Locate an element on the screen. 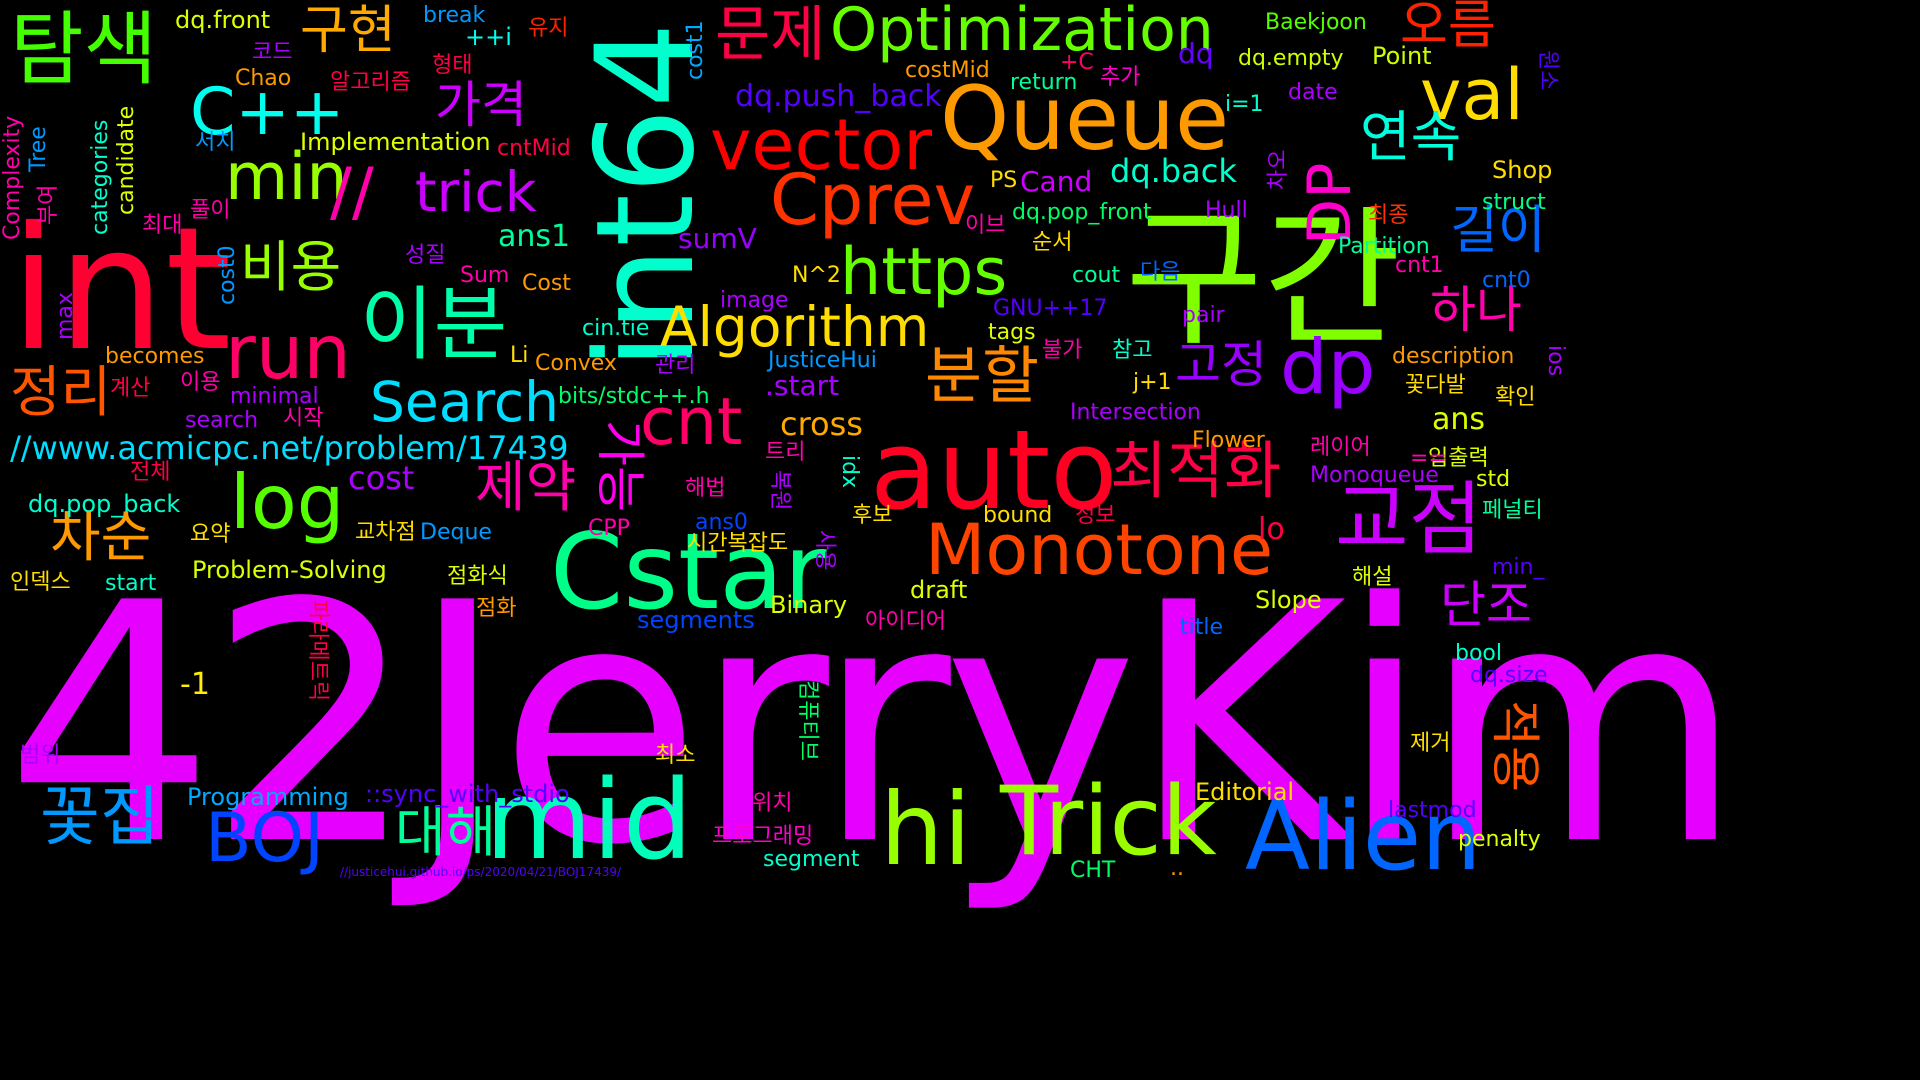  word: Hull is located at coordinates (1226, 210).